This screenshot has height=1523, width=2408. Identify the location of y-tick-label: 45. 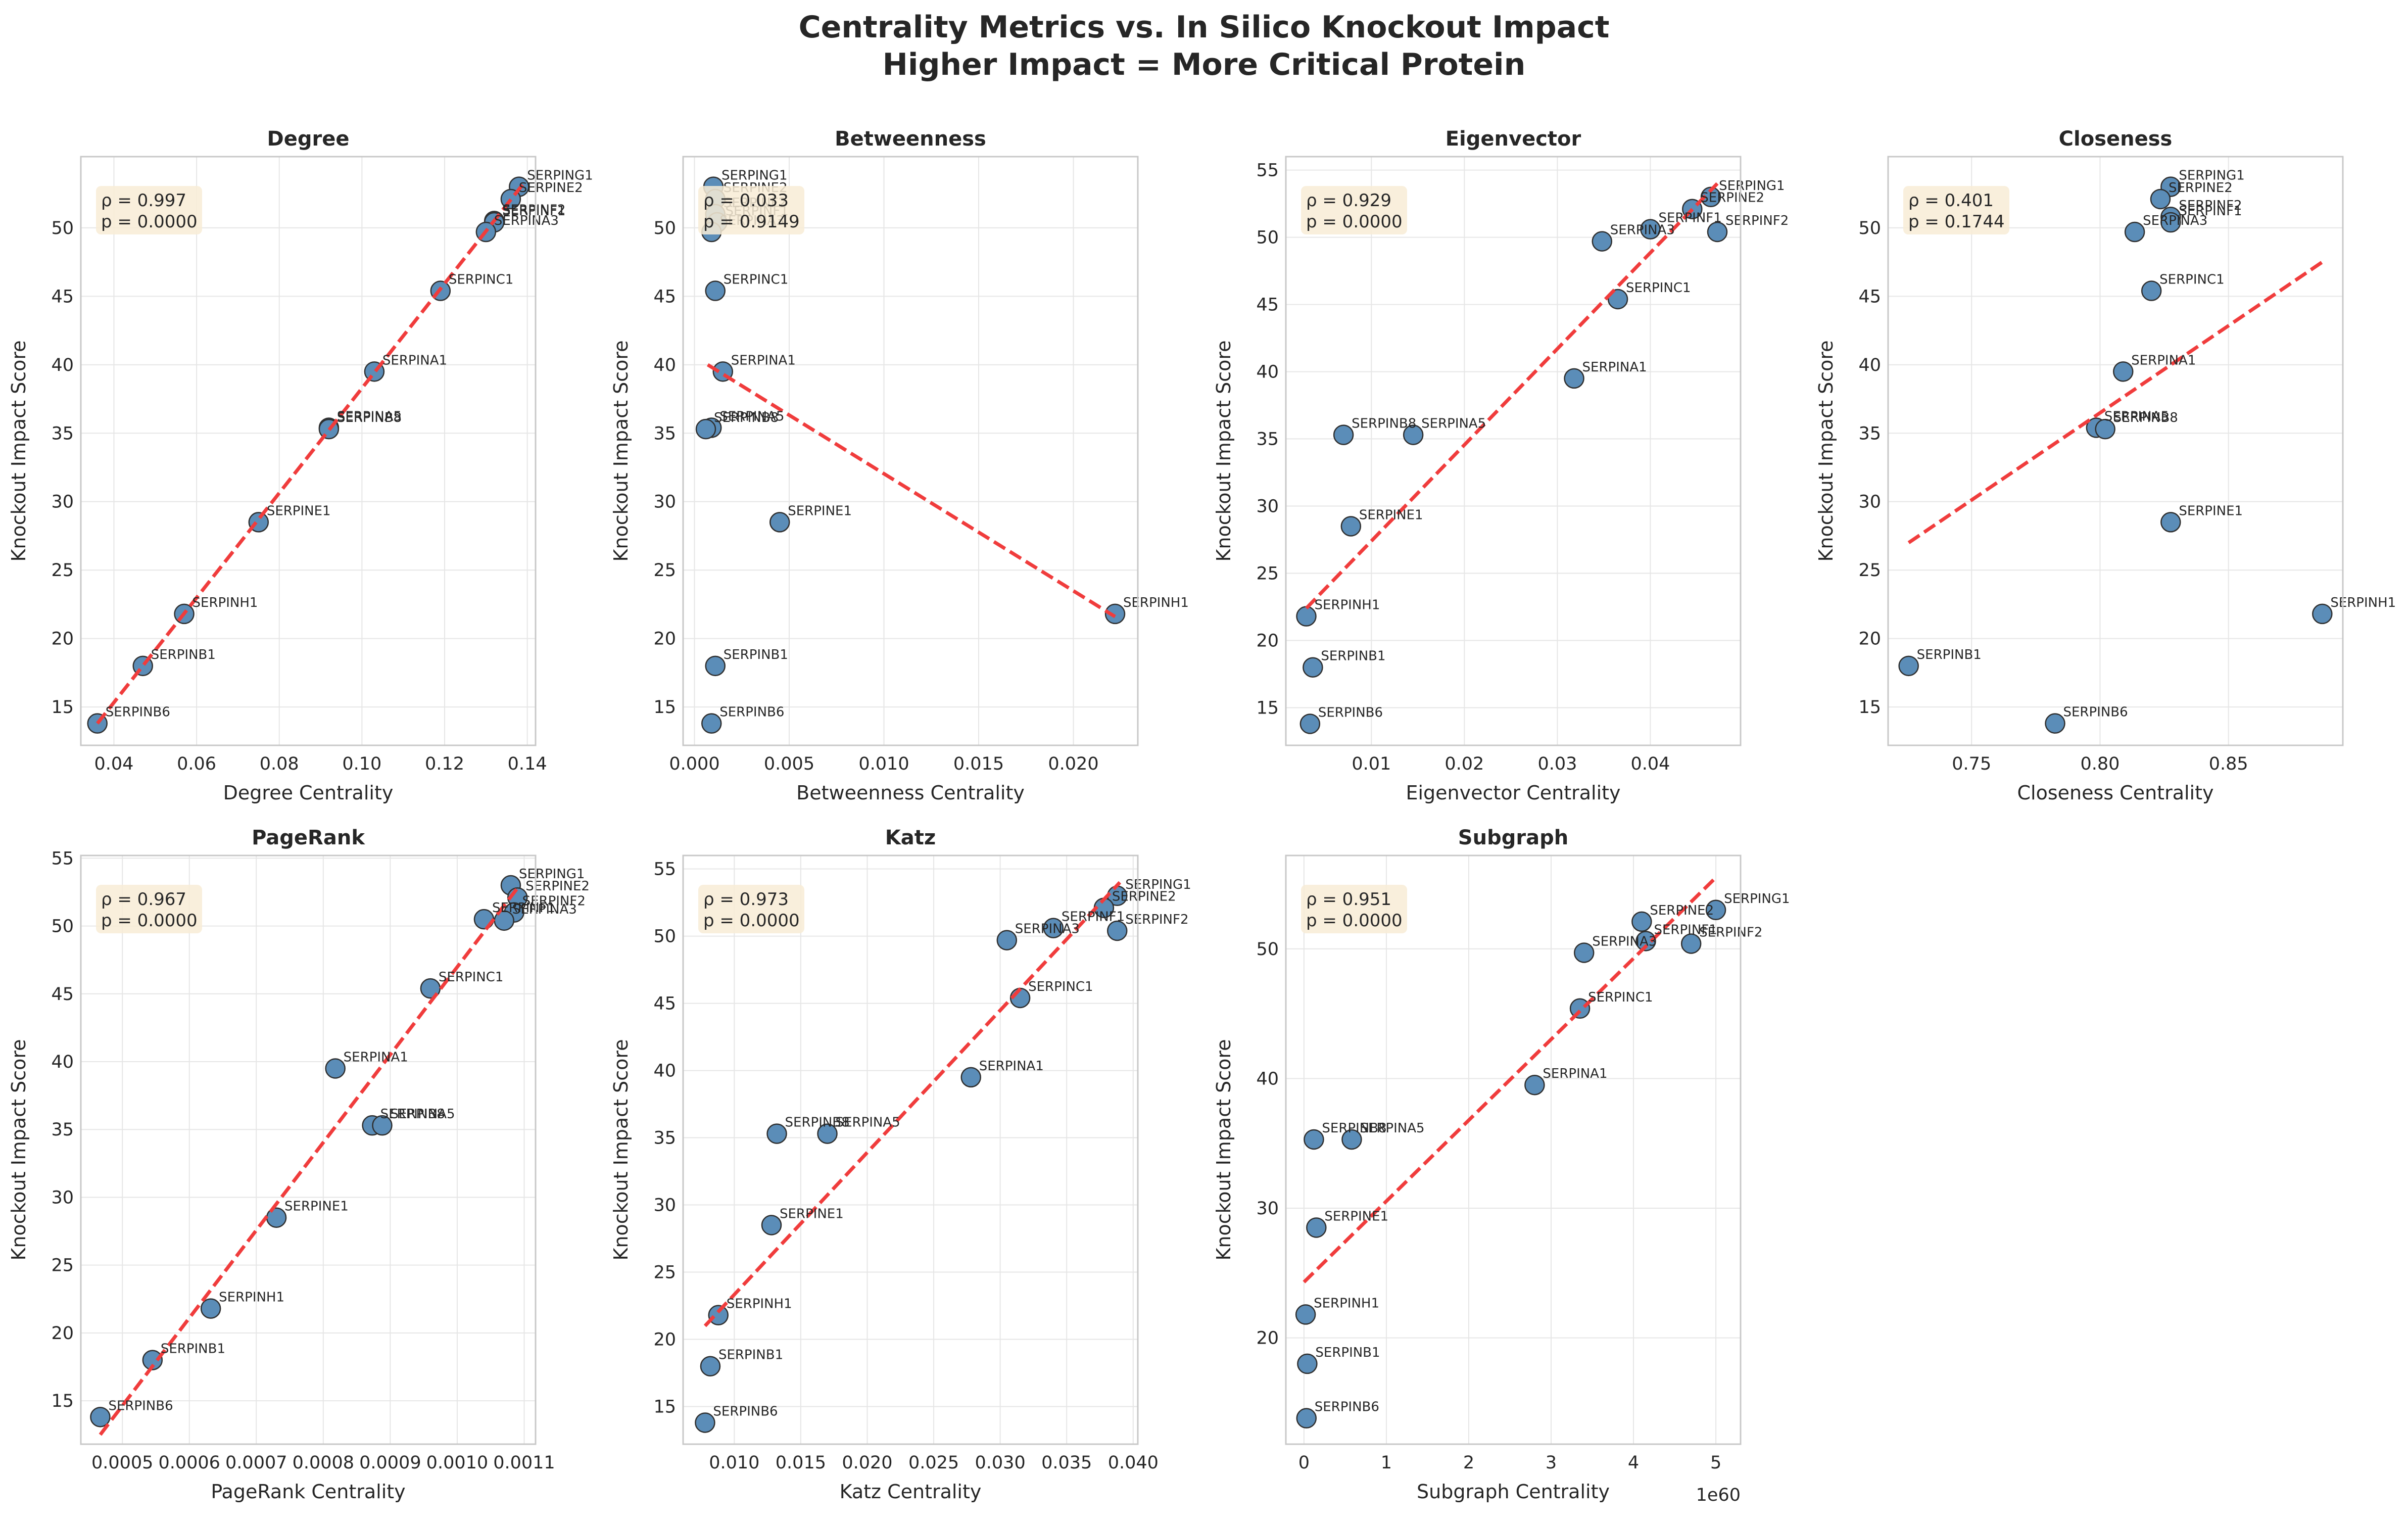
(664, 1004).